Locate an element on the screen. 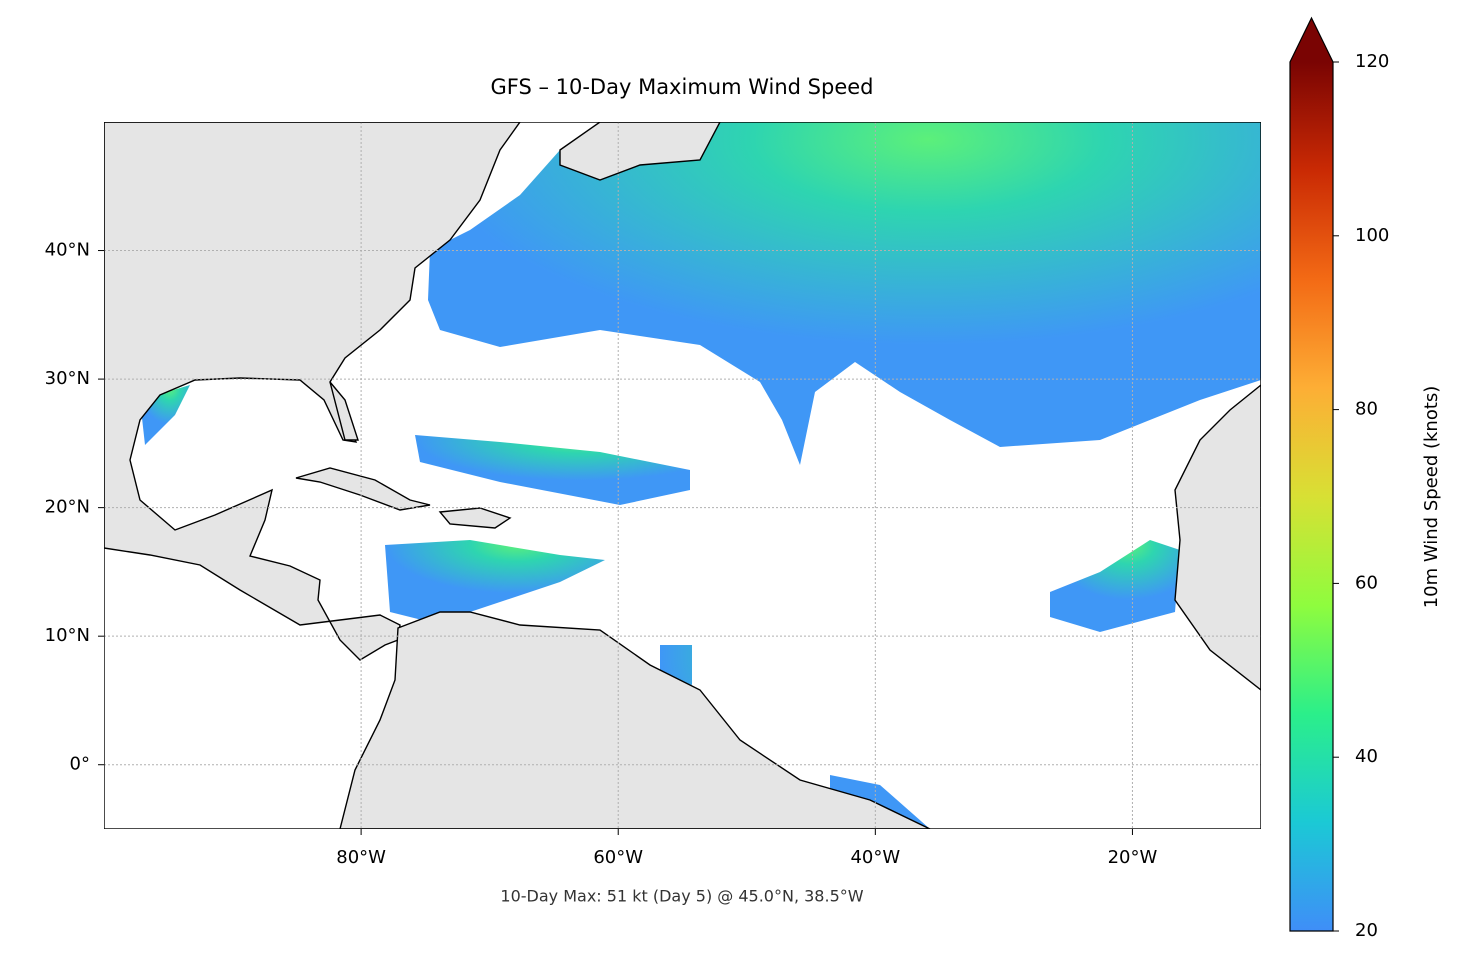  x-tick-label: 60°W is located at coordinates (618, 857).